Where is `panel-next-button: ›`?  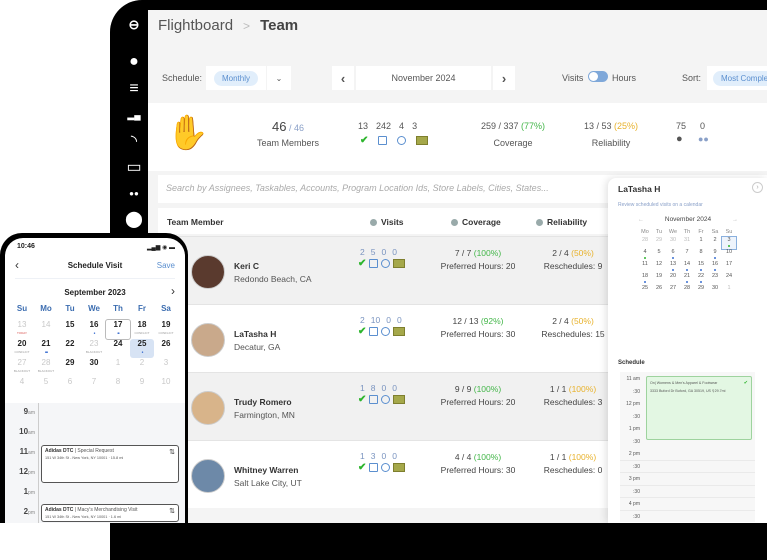 panel-next-button: › is located at coordinates (757, 187).